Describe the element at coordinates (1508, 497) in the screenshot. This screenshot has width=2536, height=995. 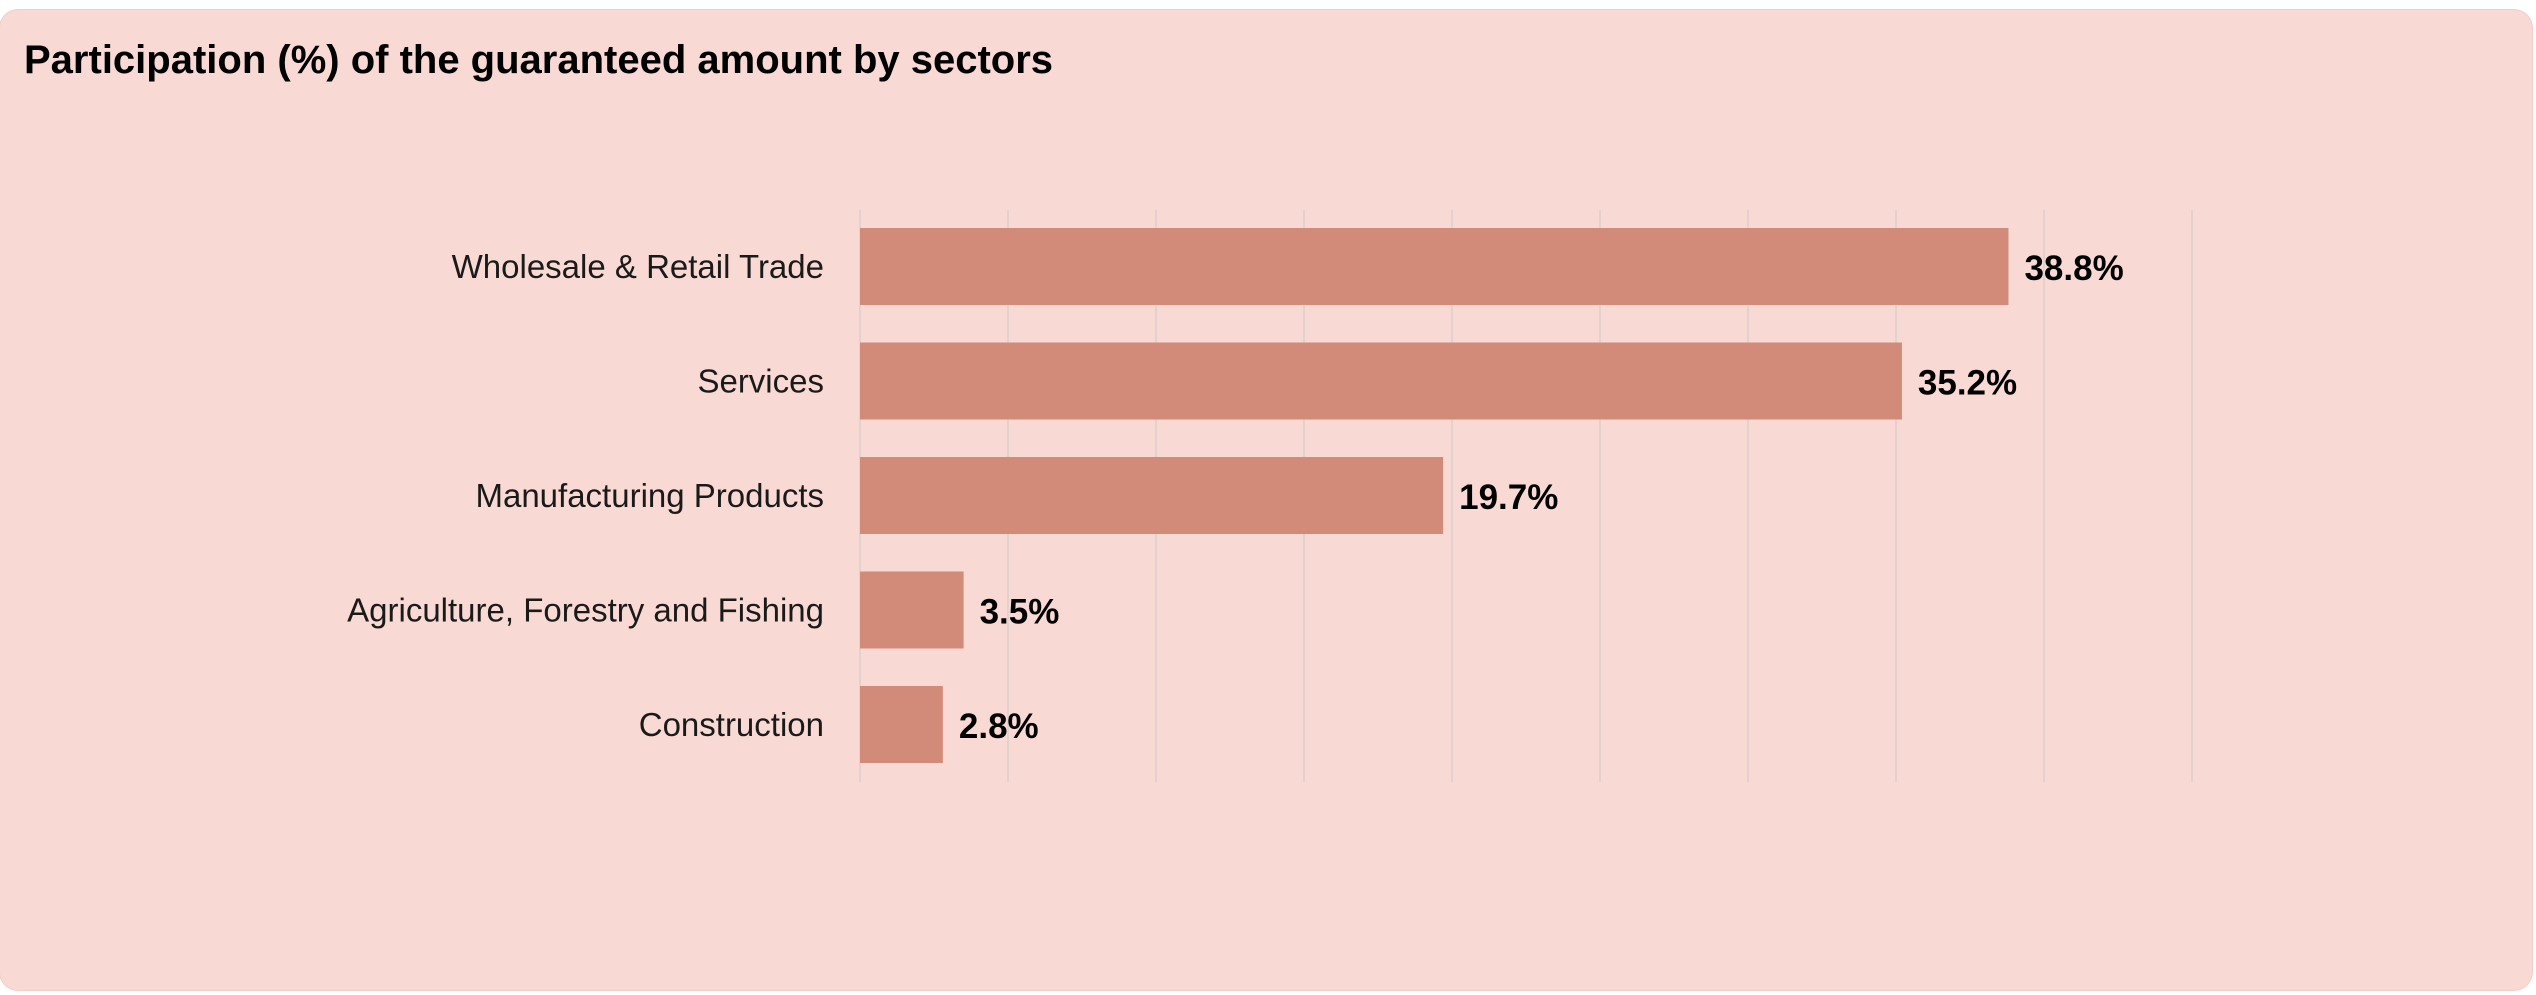
I see `data-label-2: 19.7%` at that location.